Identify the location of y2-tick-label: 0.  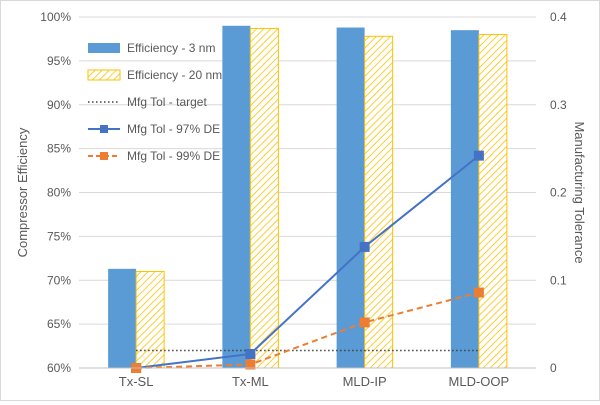
(553, 368).